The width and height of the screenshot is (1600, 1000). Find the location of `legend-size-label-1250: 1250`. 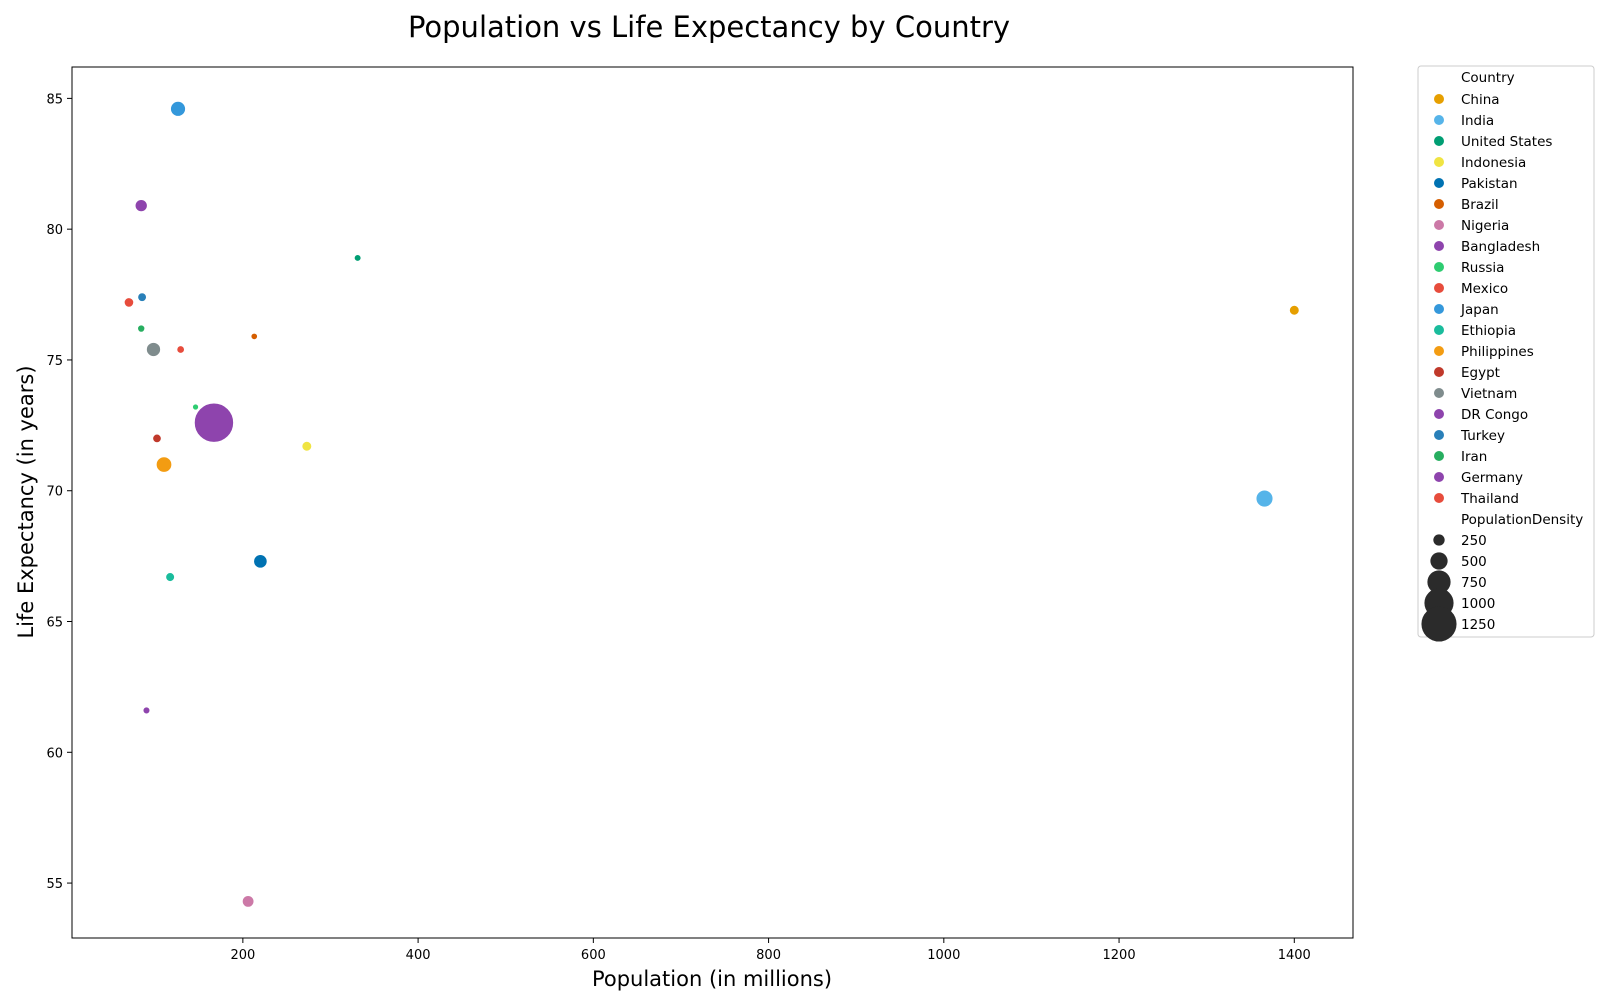

legend-size-label-1250: 1250 is located at coordinates (1478, 625).